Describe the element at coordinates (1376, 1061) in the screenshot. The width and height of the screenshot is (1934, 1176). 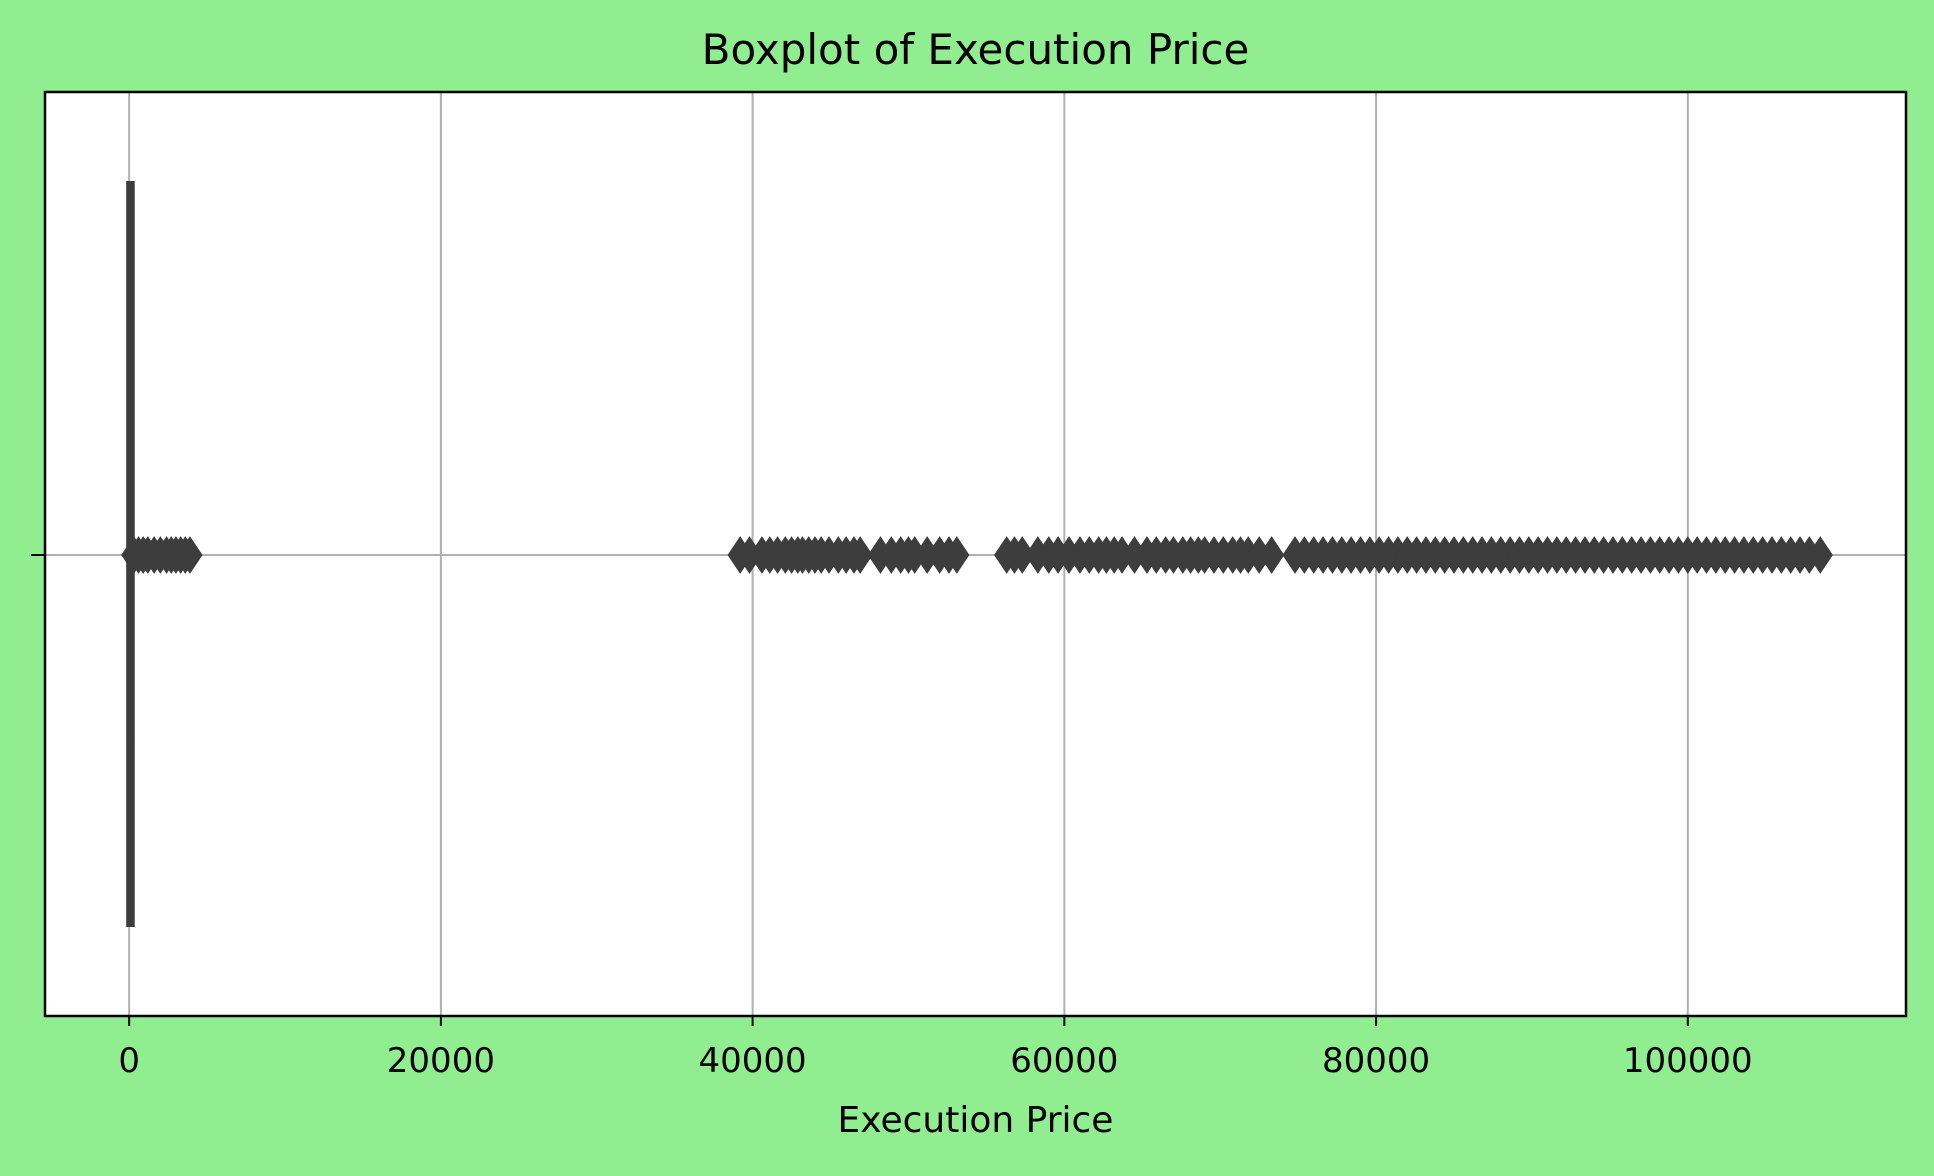
I see `x-tick-label: 80000` at that location.